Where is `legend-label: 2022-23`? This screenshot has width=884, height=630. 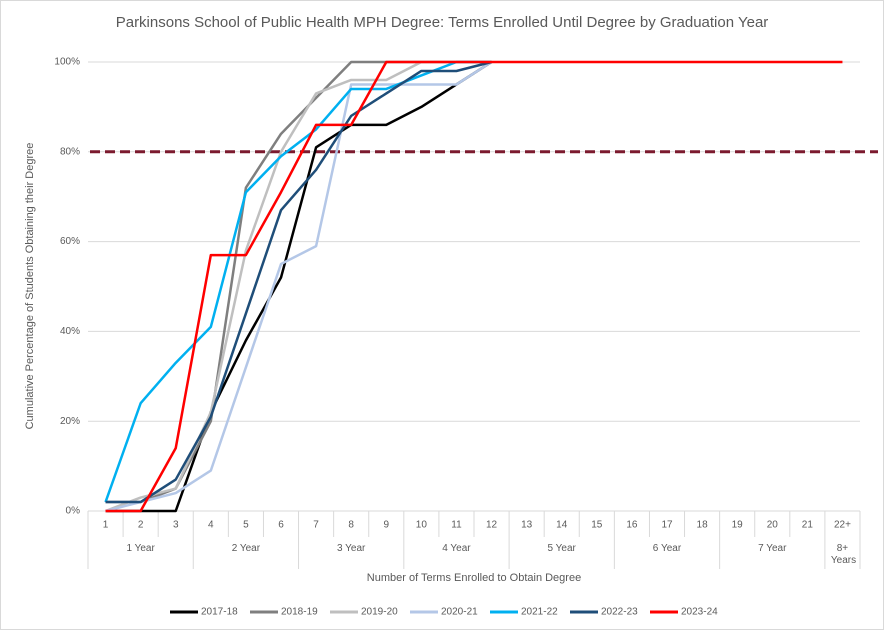
legend-label: 2022-23 is located at coordinates (619, 612).